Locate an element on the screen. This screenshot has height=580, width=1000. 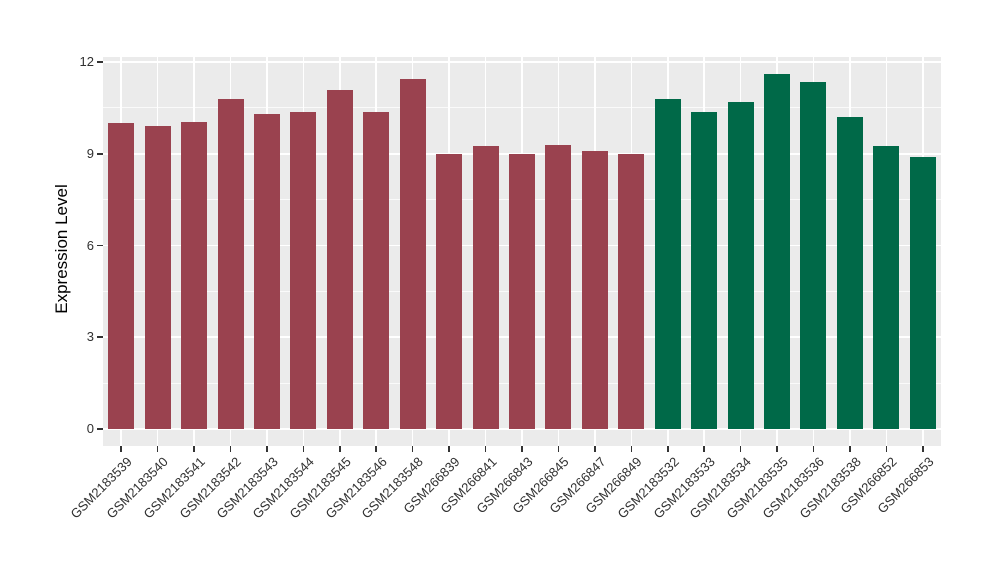
y-tick-label: 0 is located at coordinates (90, 428).